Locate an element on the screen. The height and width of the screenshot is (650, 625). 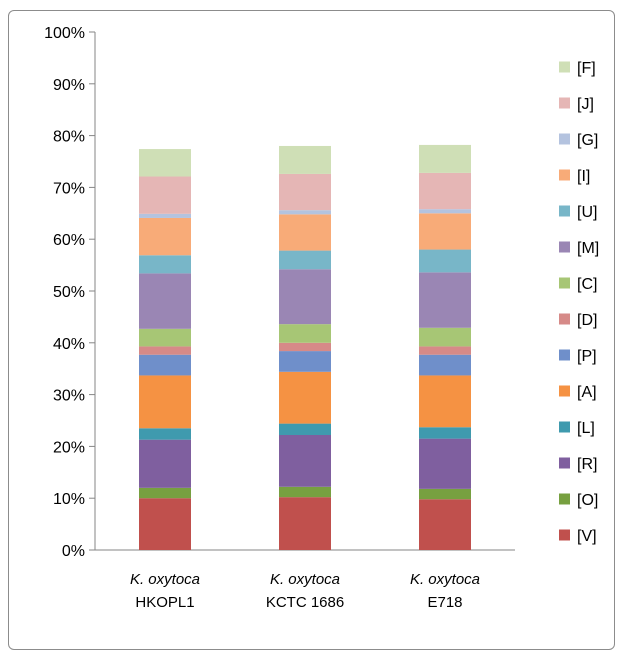
legend-label: [L] is located at coordinates (586, 428).